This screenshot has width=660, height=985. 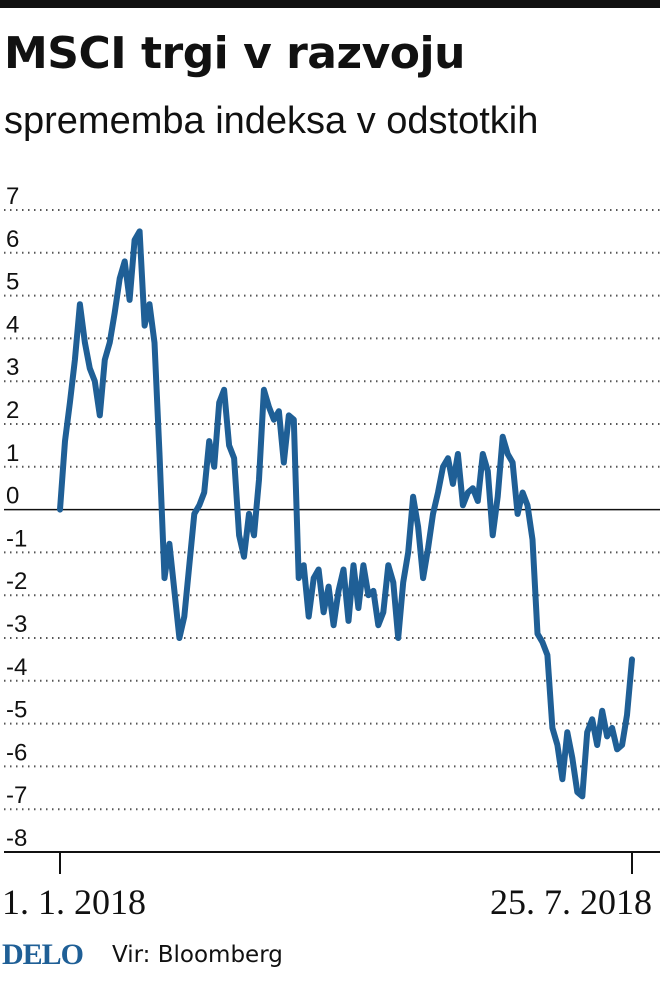 I want to click on y-tick-label: 6, so click(x=12, y=239).